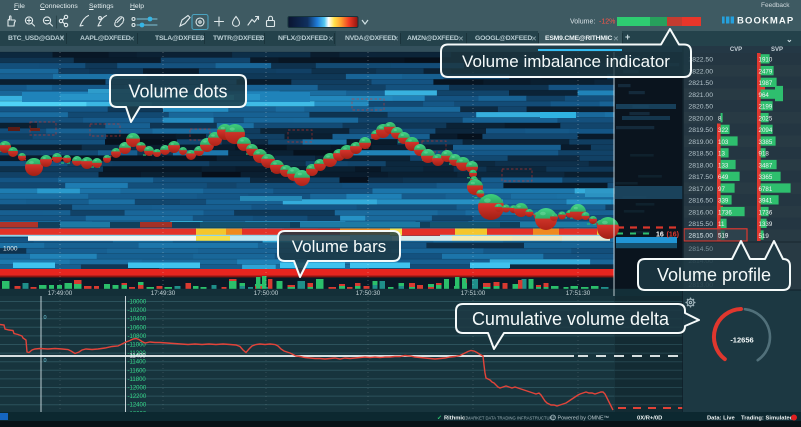 The image size is (801, 427). I want to click on svg-text: BOOKMAP, so click(765, 21).